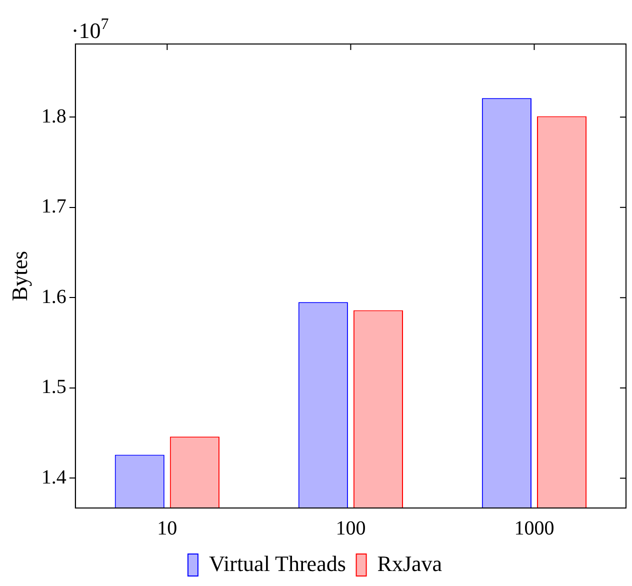  Describe the element at coordinates (19, 276) in the screenshot. I see `y-axis-title: Bytes` at that location.